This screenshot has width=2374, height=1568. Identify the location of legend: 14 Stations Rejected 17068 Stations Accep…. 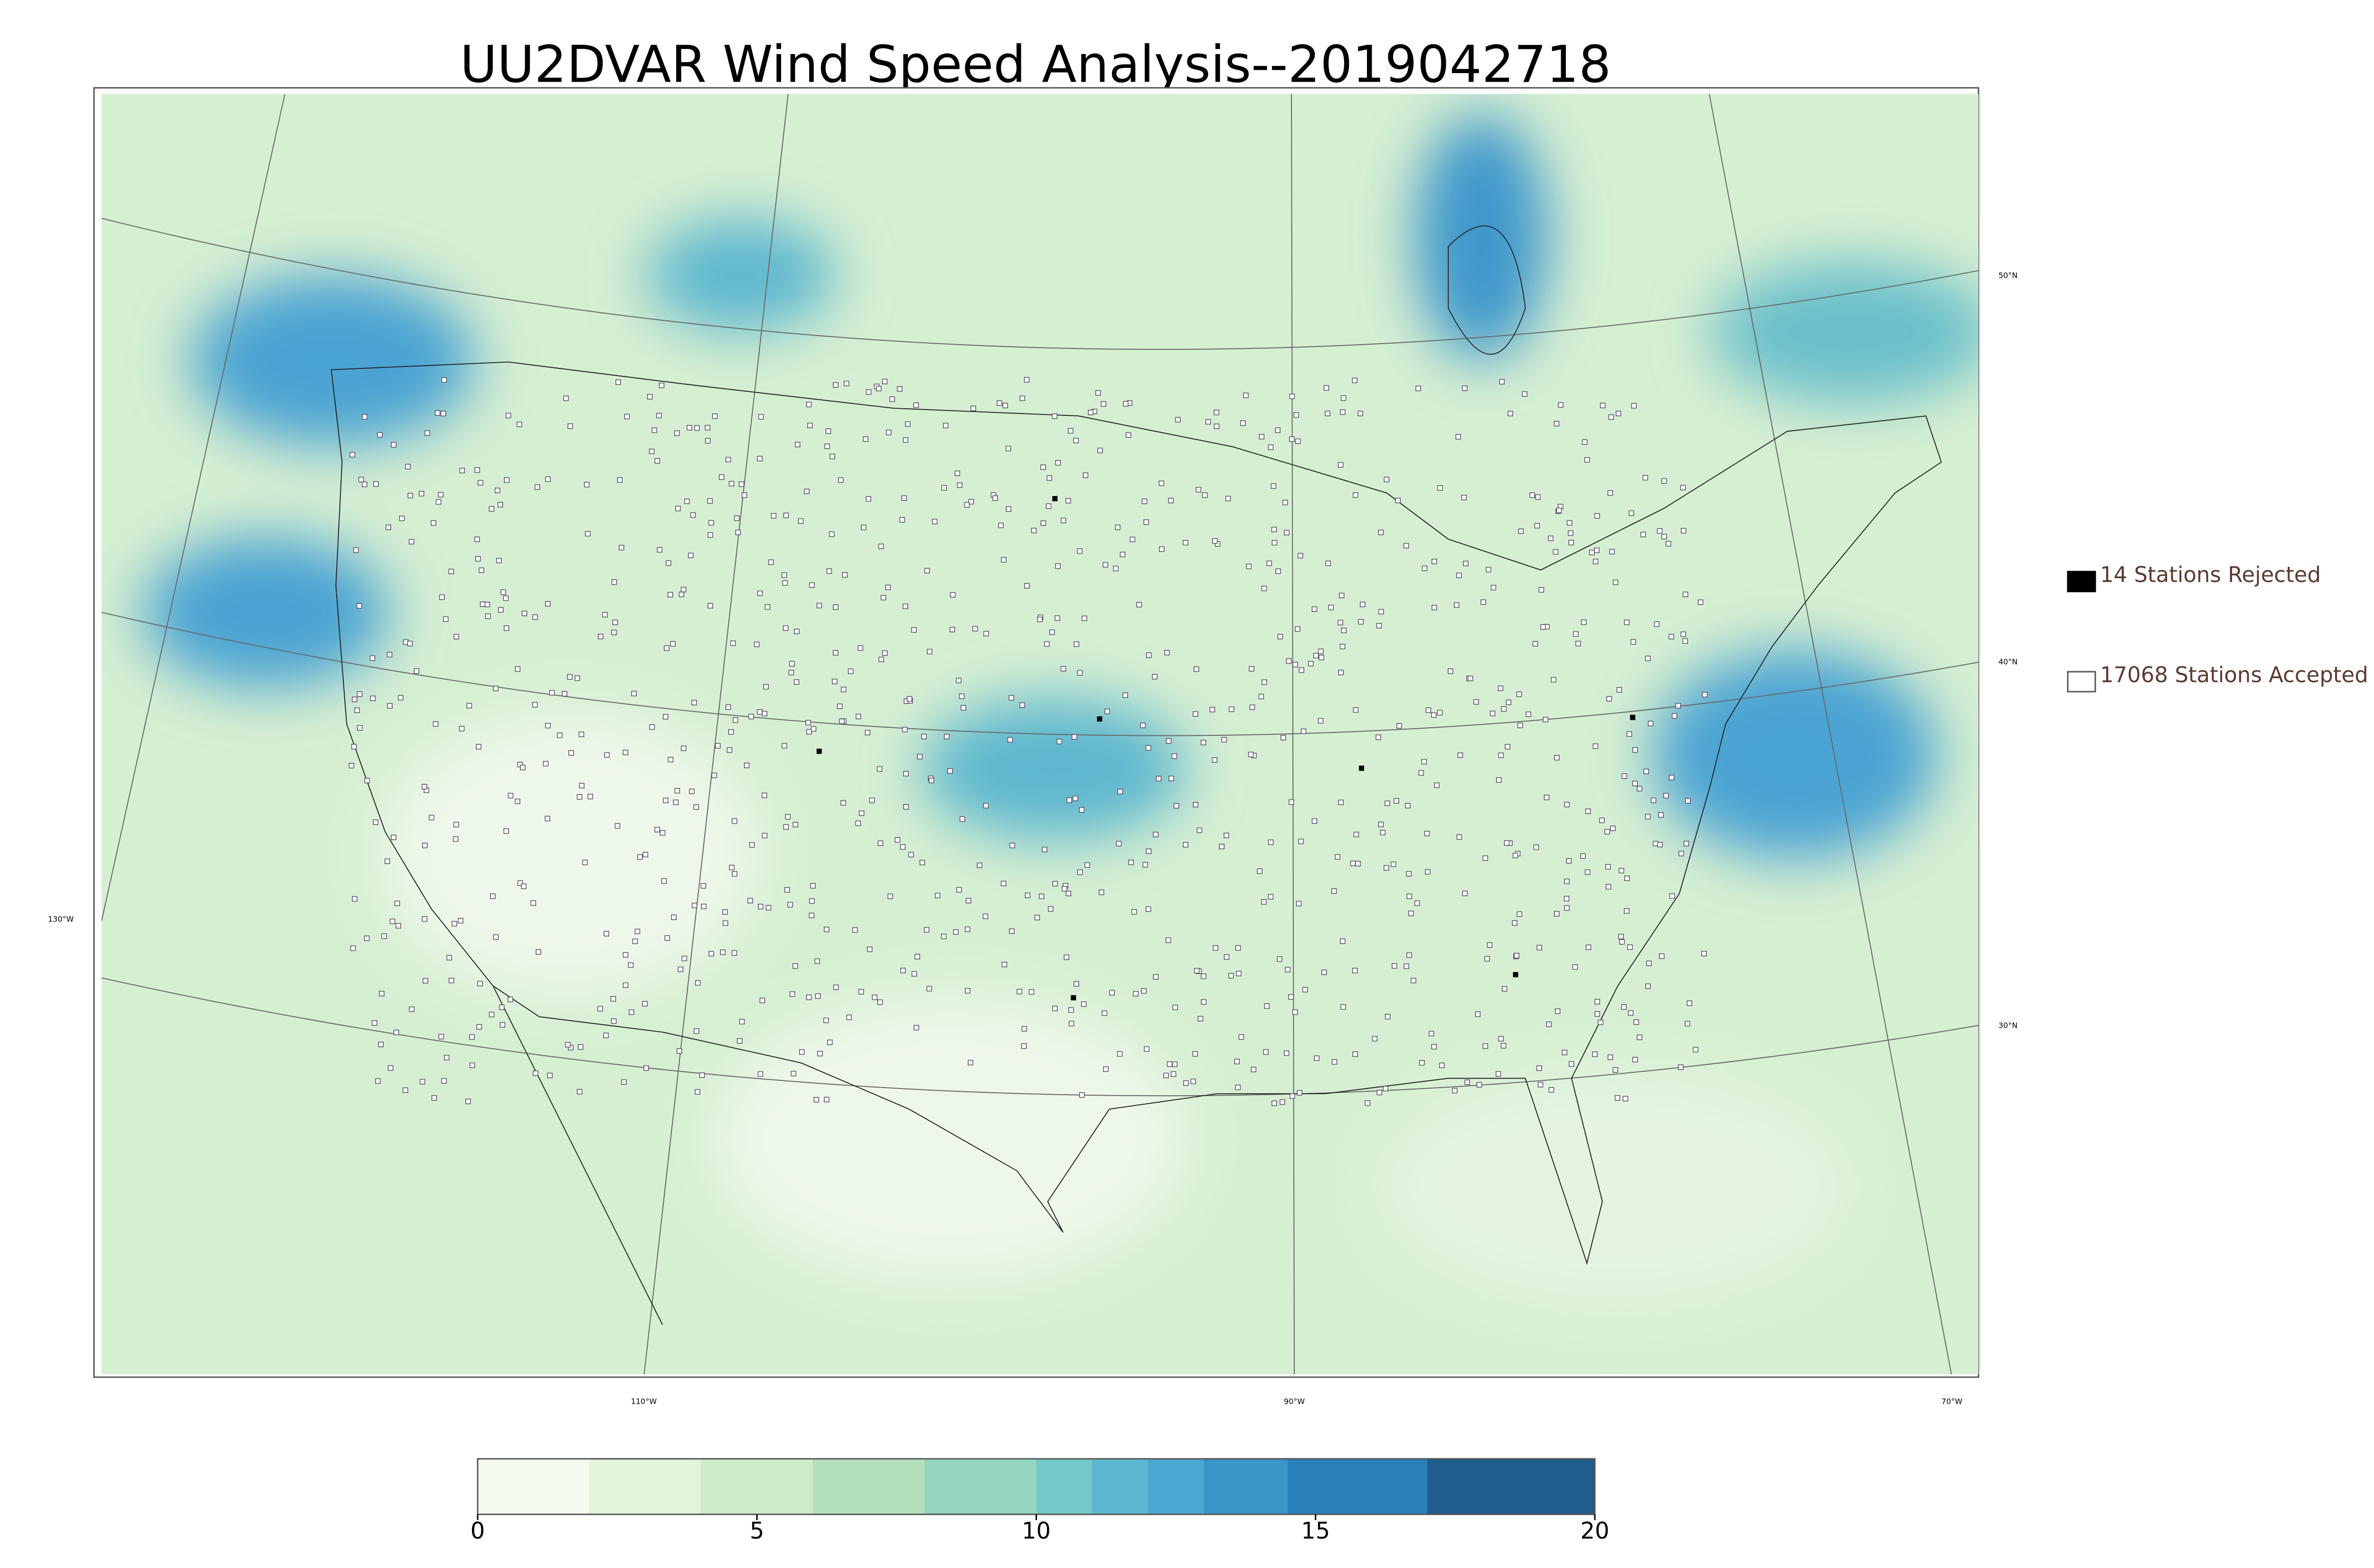
(2217, 627).